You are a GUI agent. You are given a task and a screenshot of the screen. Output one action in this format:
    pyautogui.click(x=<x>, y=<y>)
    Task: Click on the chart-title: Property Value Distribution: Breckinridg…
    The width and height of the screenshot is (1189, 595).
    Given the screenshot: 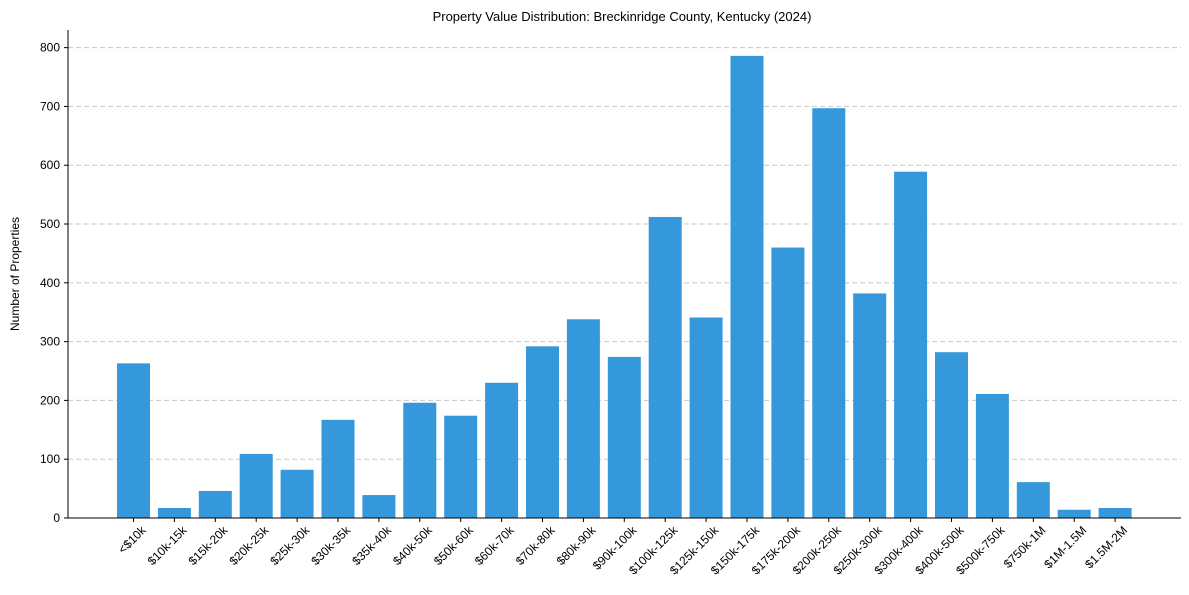 What is the action you would take?
    pyautogui.click(x=622, y=16)
    